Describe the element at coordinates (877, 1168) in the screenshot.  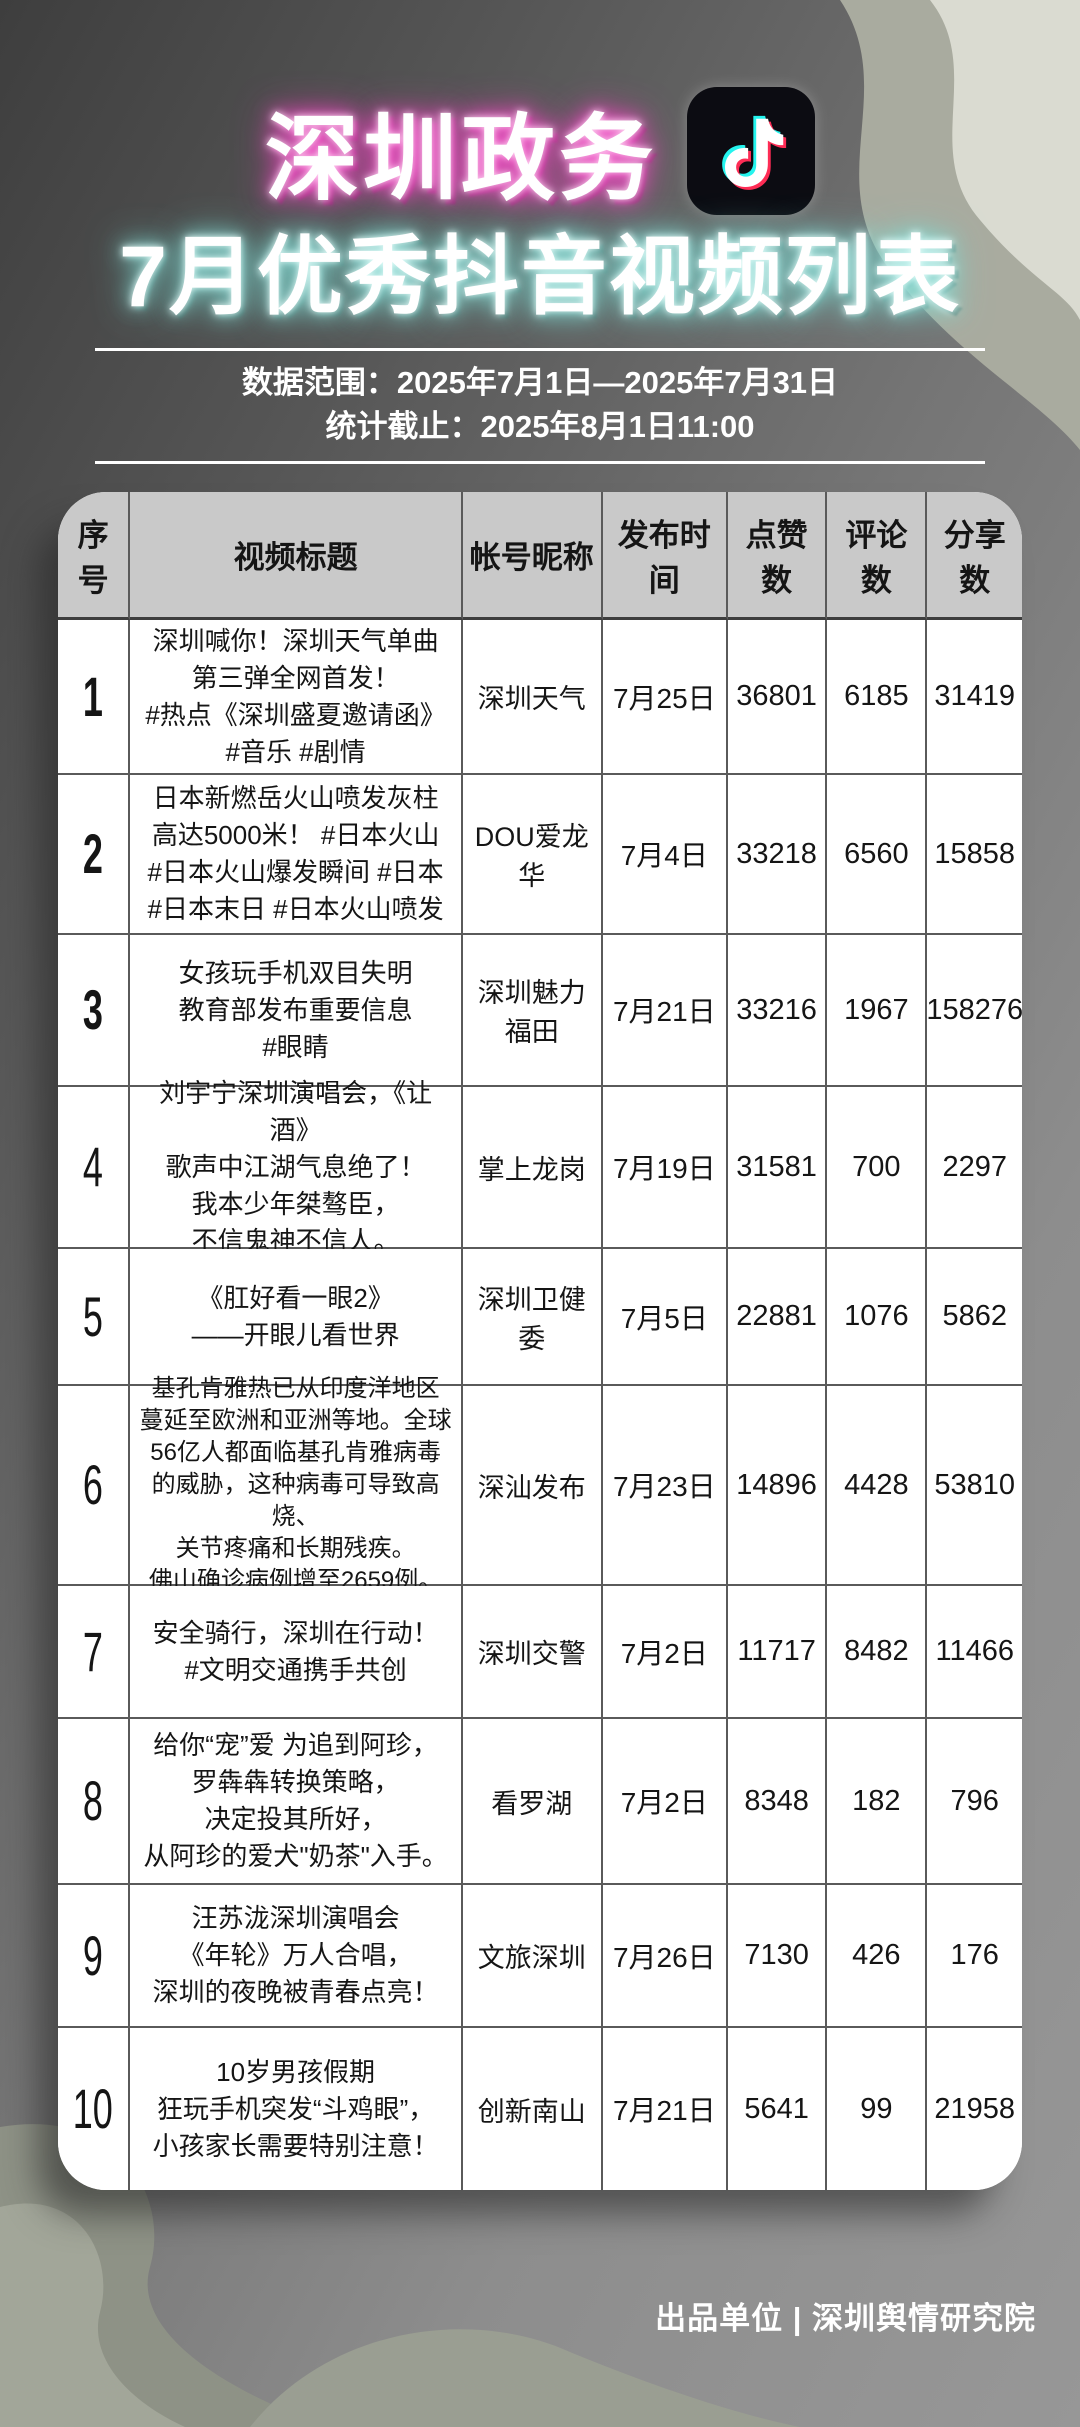
I see `table-row-comments: 700` at that location.